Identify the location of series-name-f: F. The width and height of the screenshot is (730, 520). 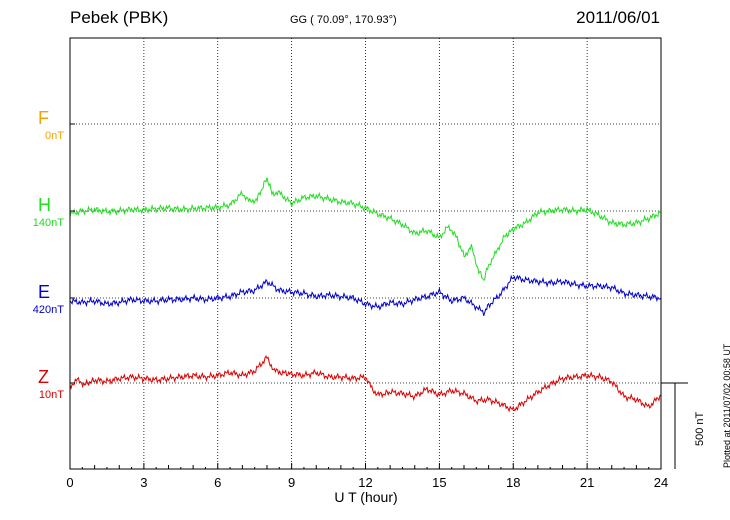
(43, 118).